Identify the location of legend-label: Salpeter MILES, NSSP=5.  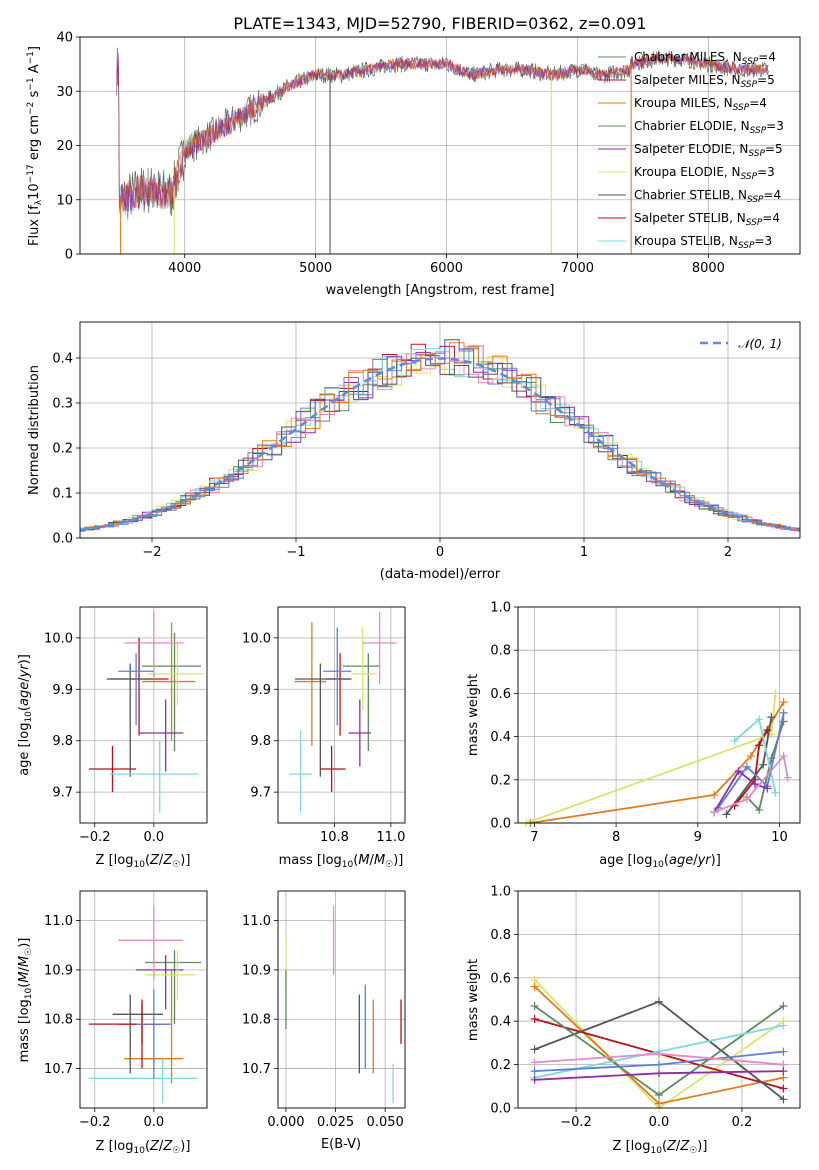
(704, 81).